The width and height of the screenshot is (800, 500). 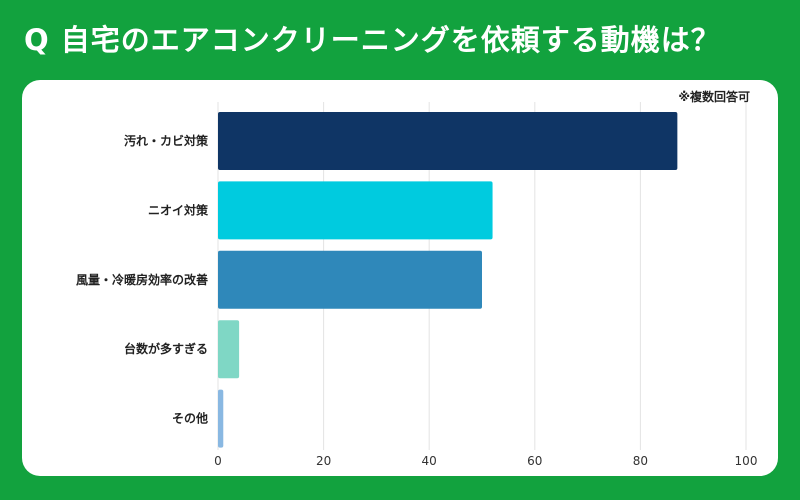 I want to click on category-label: その他, so click(x=190, y=418).